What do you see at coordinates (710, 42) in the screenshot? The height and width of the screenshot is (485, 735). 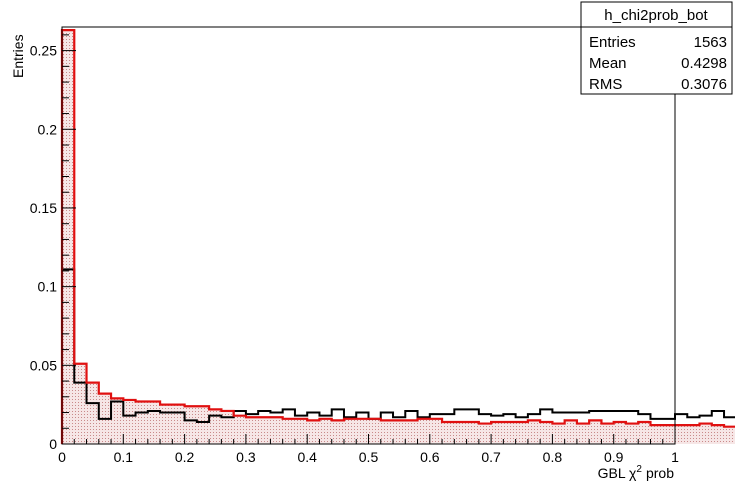 I see `stats-value-entries: 1563` at bounding box center [710, 42].